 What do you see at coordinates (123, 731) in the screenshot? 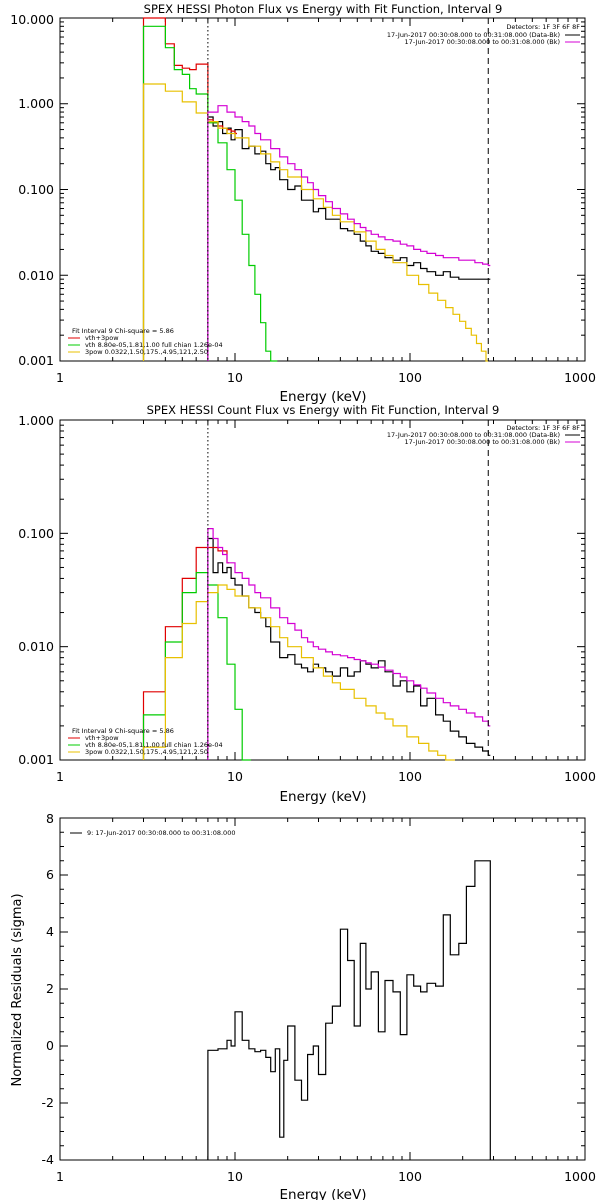
I see `chart2-legend-0: Fit Interval 9 Chi-square = 5.86` at bounding box center [123, 731].